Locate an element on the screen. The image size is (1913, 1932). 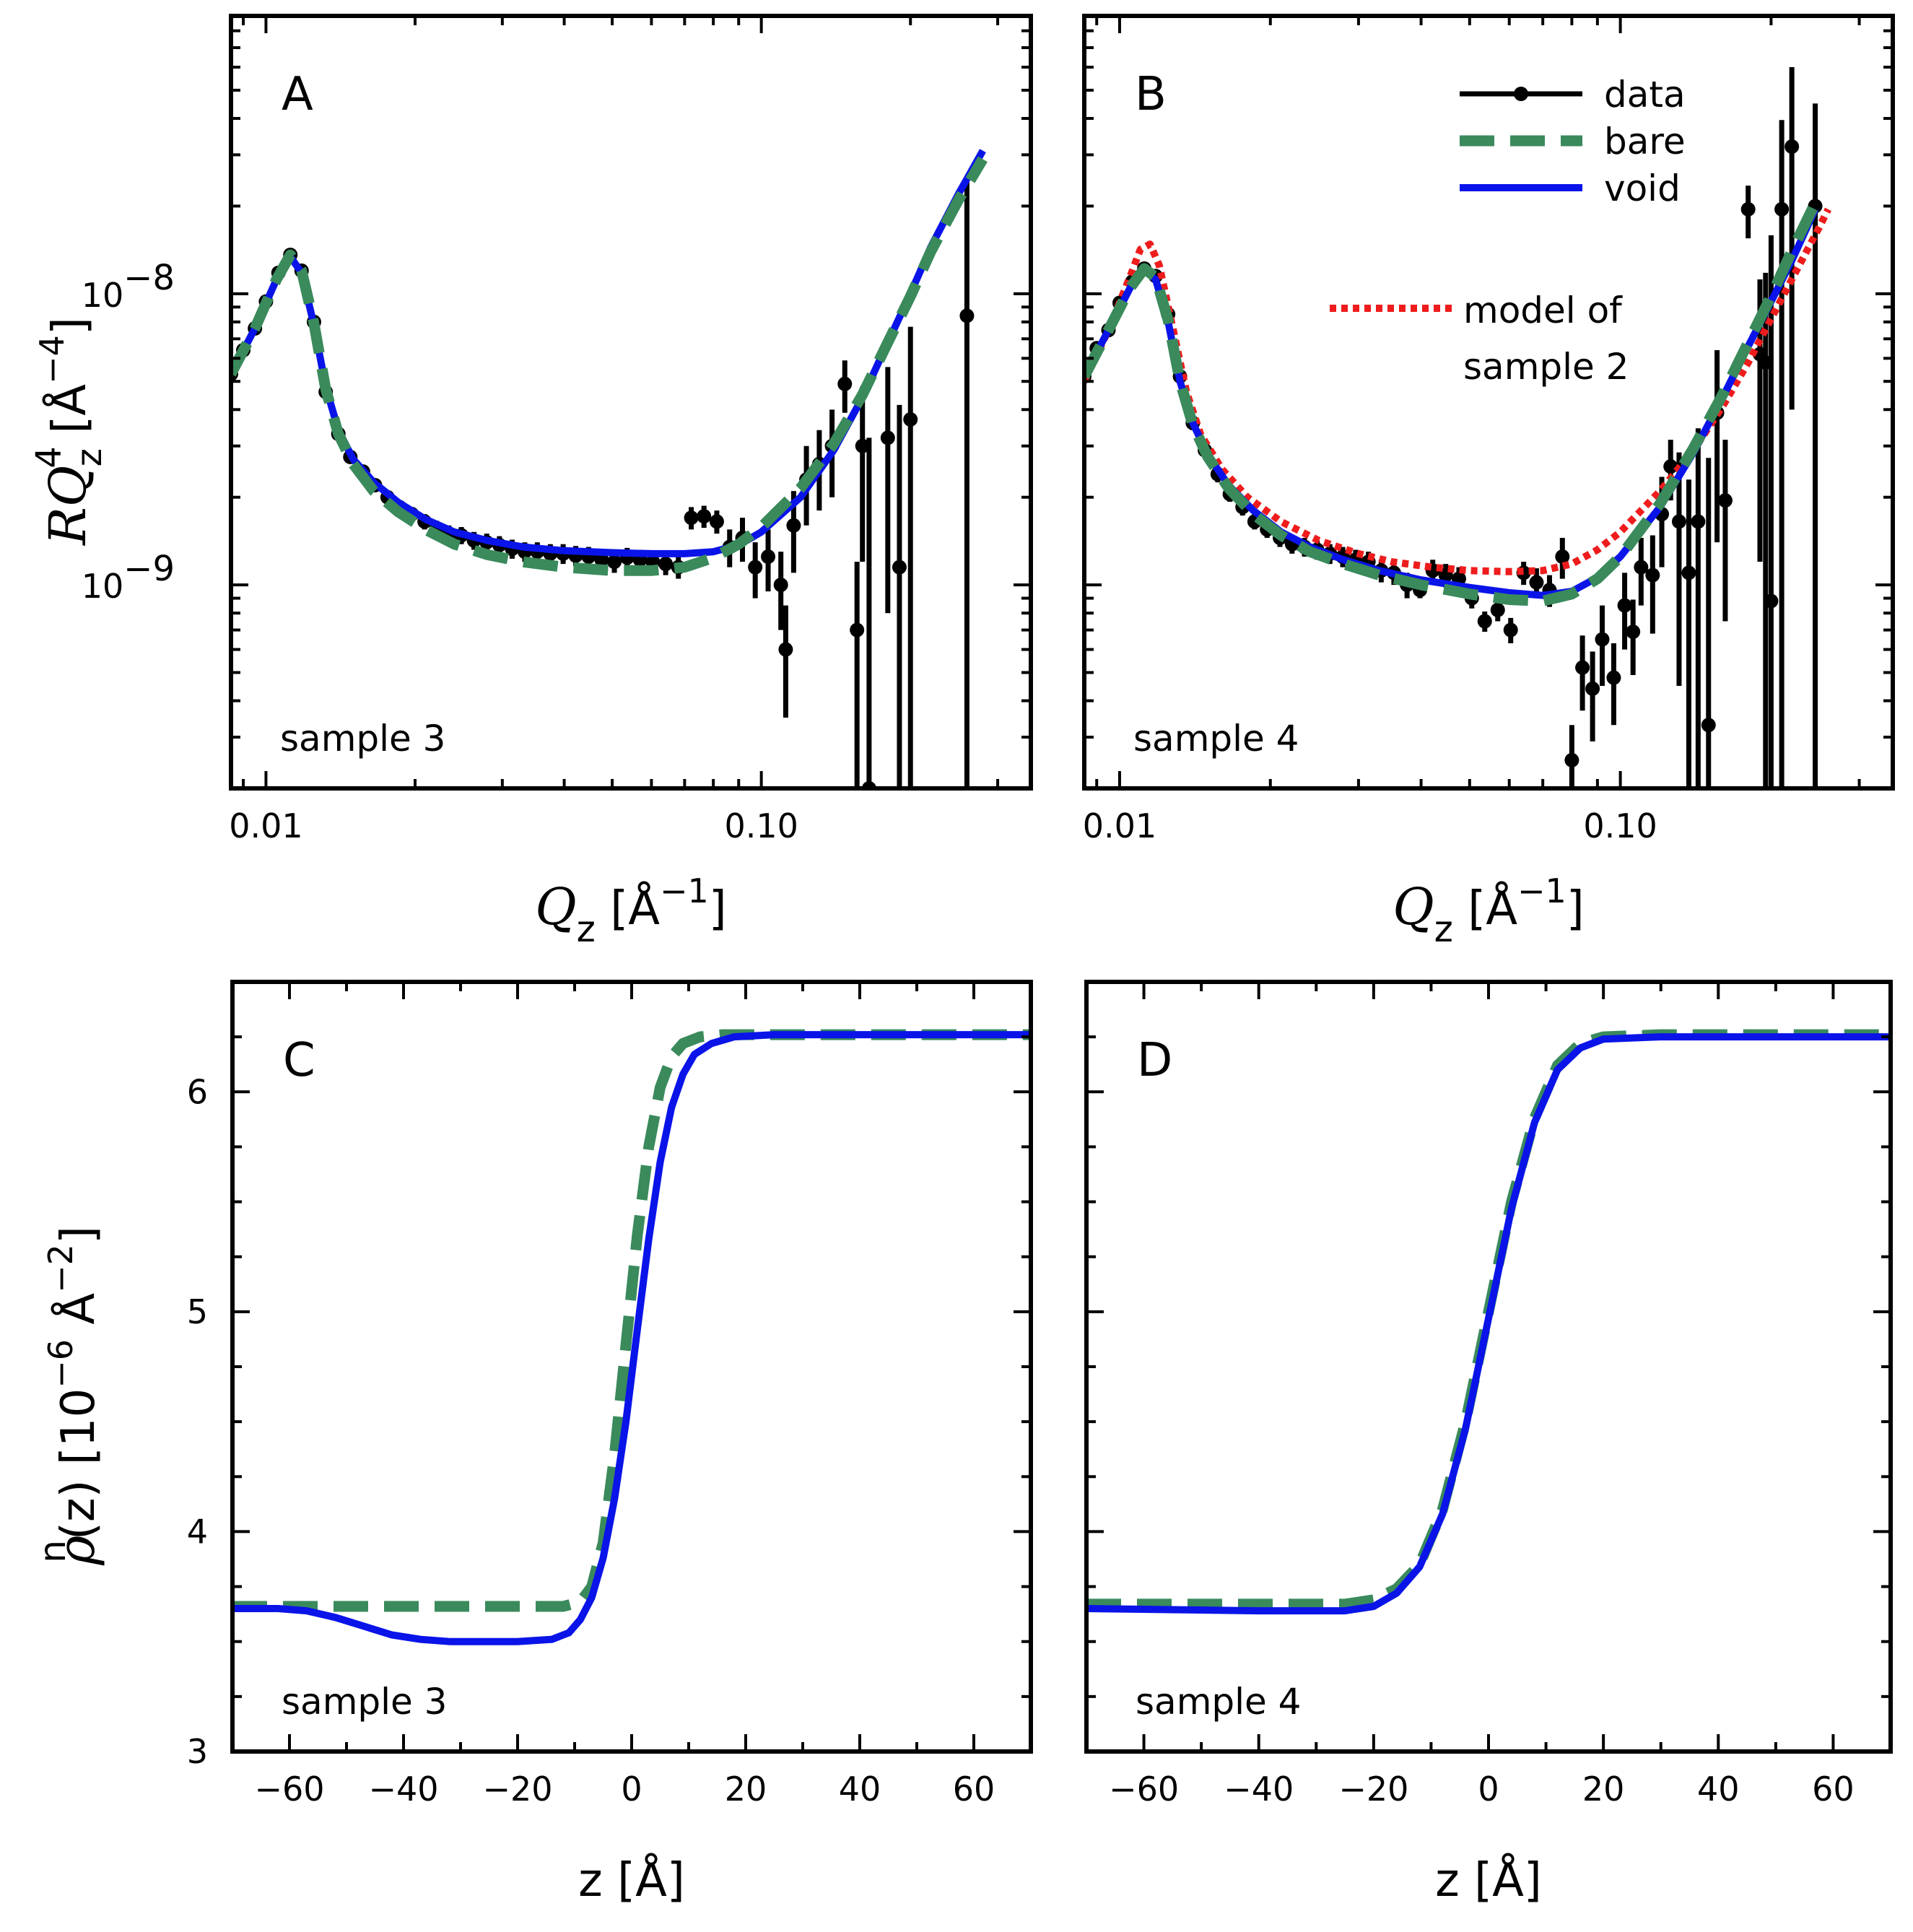
y-tick-label: 10⁻⁹ is located at coordinates (128, 577).